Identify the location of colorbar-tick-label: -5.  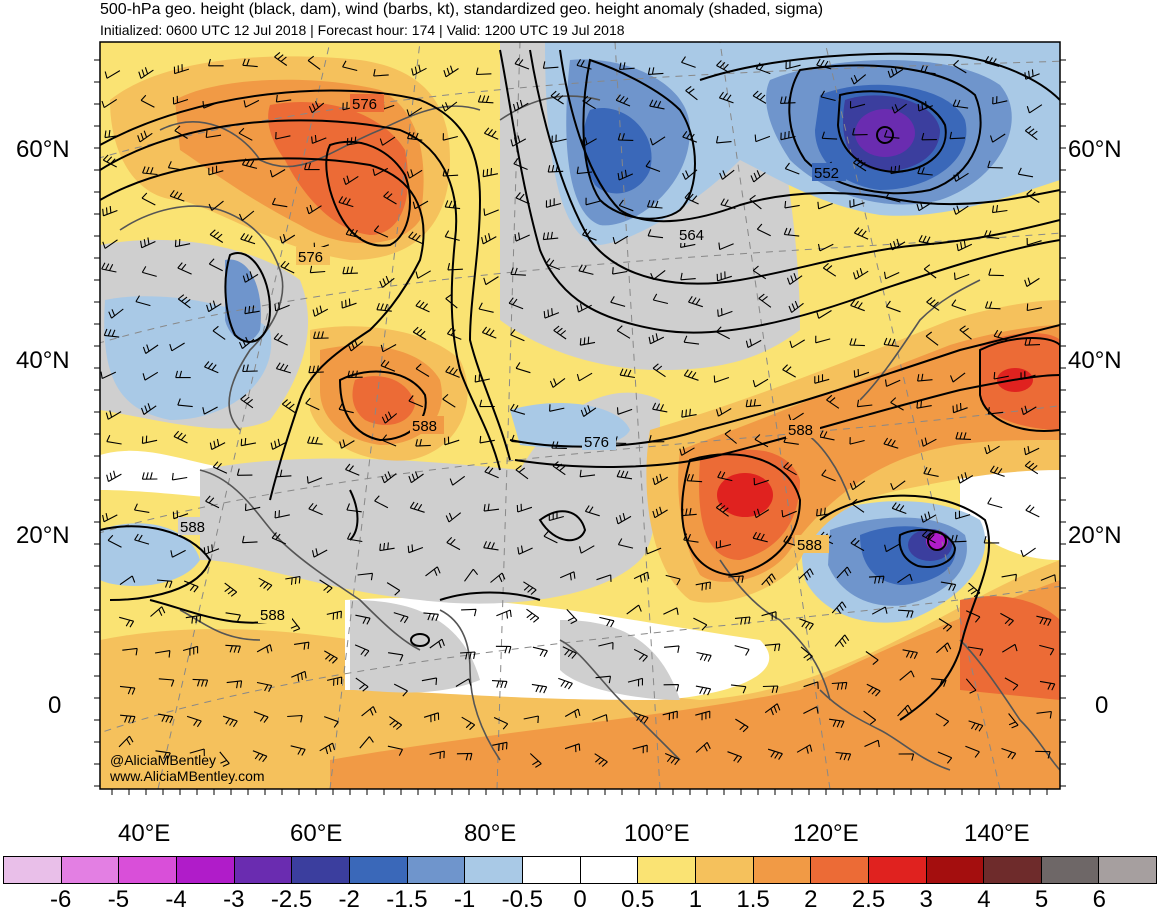
(118, 899).